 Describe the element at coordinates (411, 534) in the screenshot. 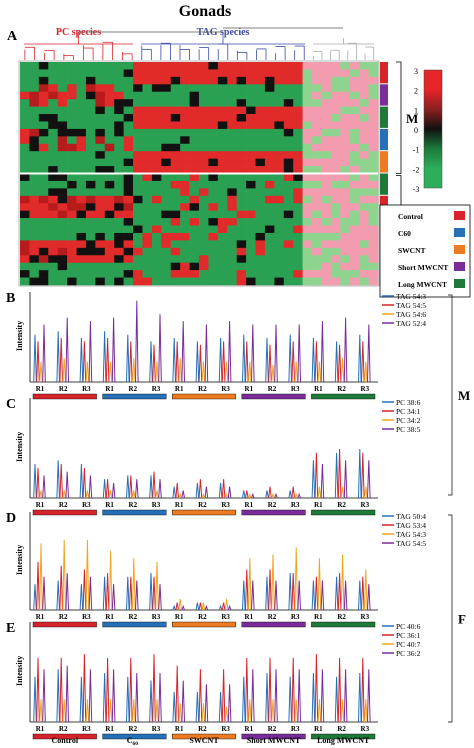

I see `legend-label: TAG 54:3` at that location.